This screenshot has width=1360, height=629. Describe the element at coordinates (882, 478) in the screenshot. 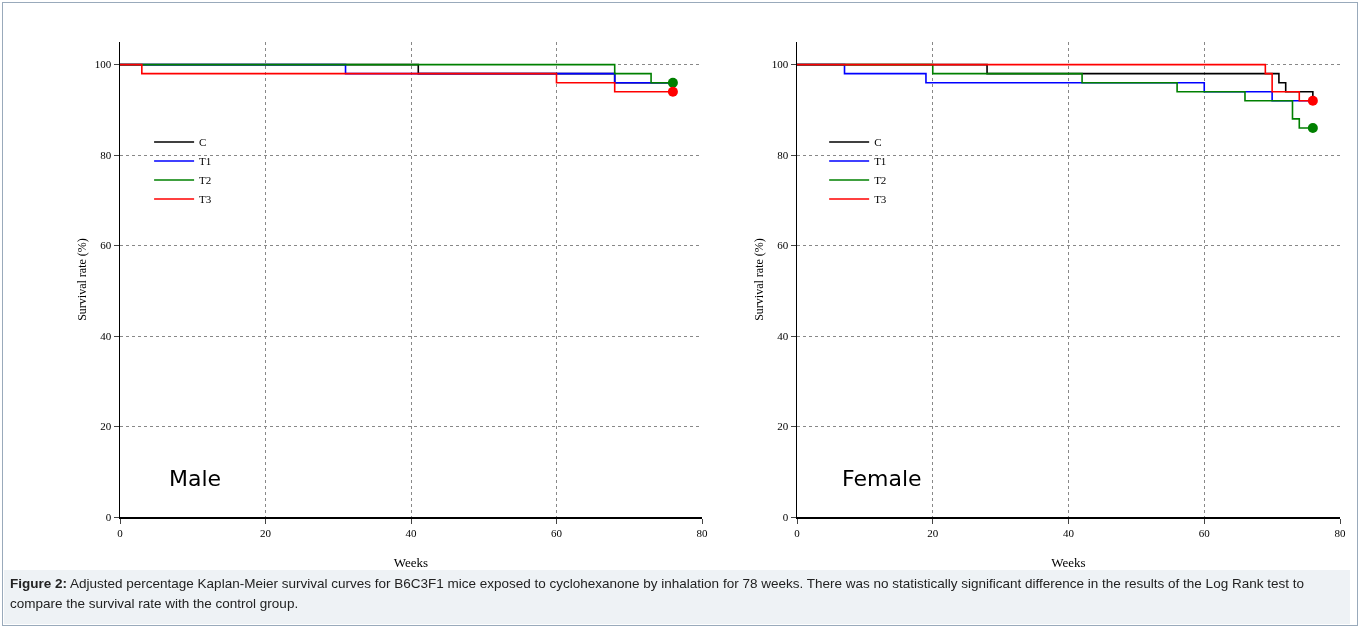

I see `annotation: Female` at that location.